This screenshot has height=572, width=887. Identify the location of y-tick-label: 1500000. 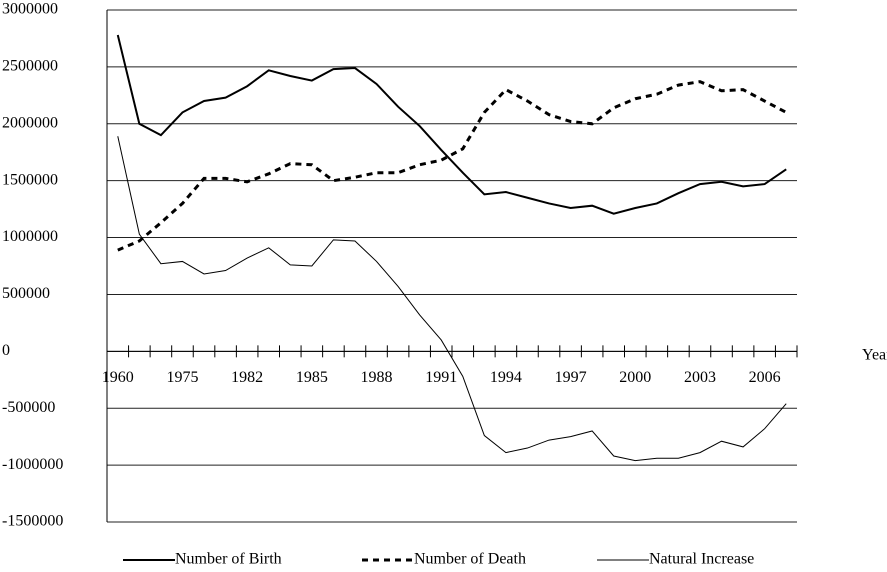
(30, 179).